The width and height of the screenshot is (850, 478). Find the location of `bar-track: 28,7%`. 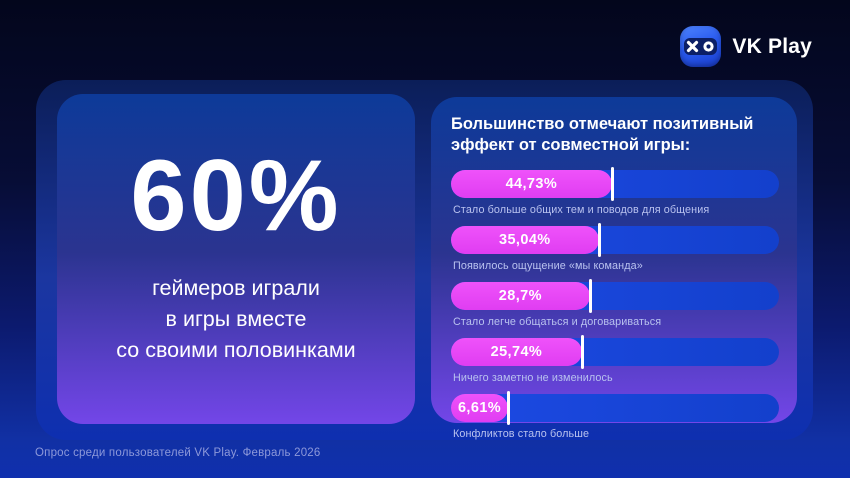

bar-track: 28,7% is located at coordinates (615, 296).